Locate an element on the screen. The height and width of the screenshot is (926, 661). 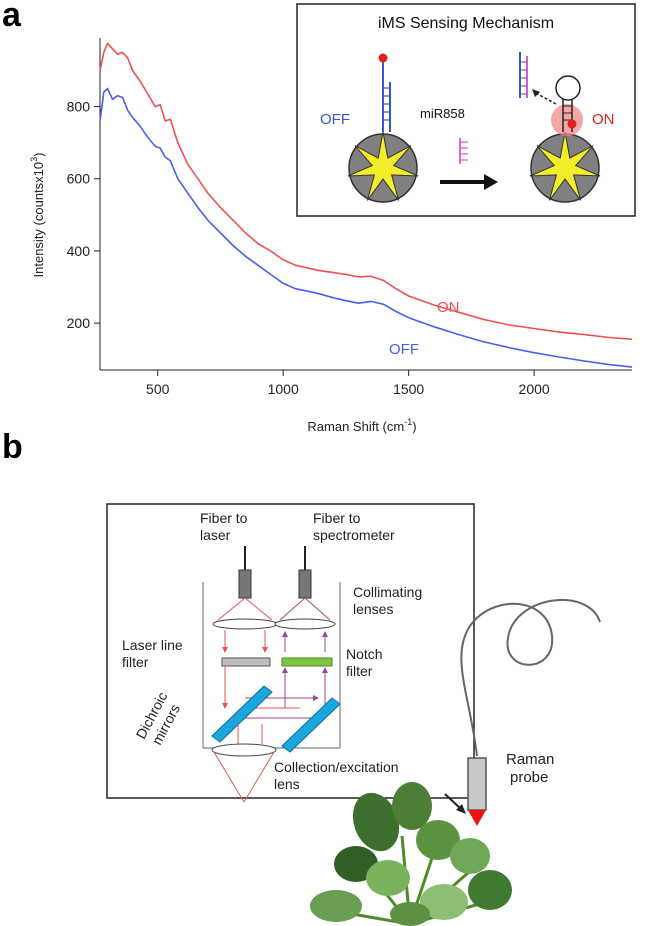
label-collimating-1: Collimating is located at coordinates (387, 592).